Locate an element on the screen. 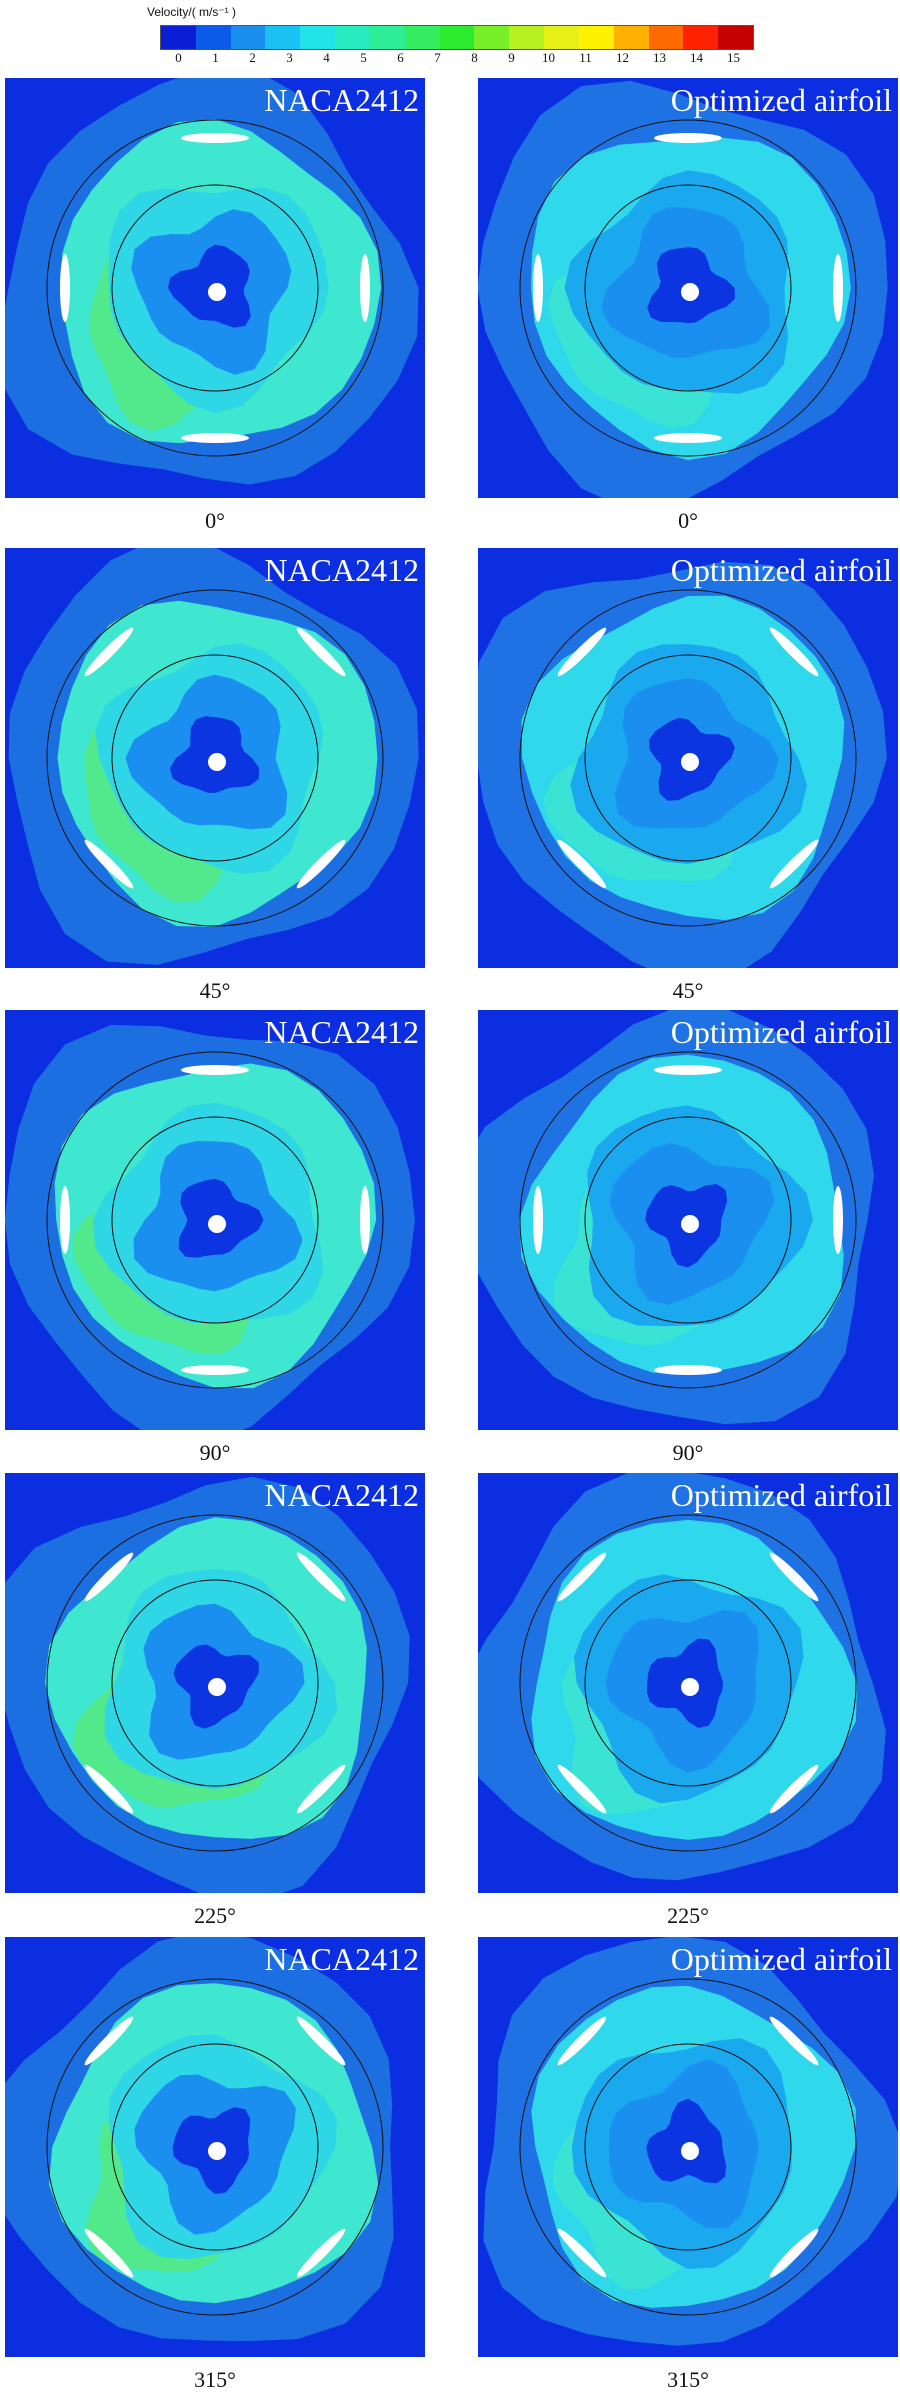 This screenshot has width=900, height=2393. core-region is located at coordinates (686, 2141).